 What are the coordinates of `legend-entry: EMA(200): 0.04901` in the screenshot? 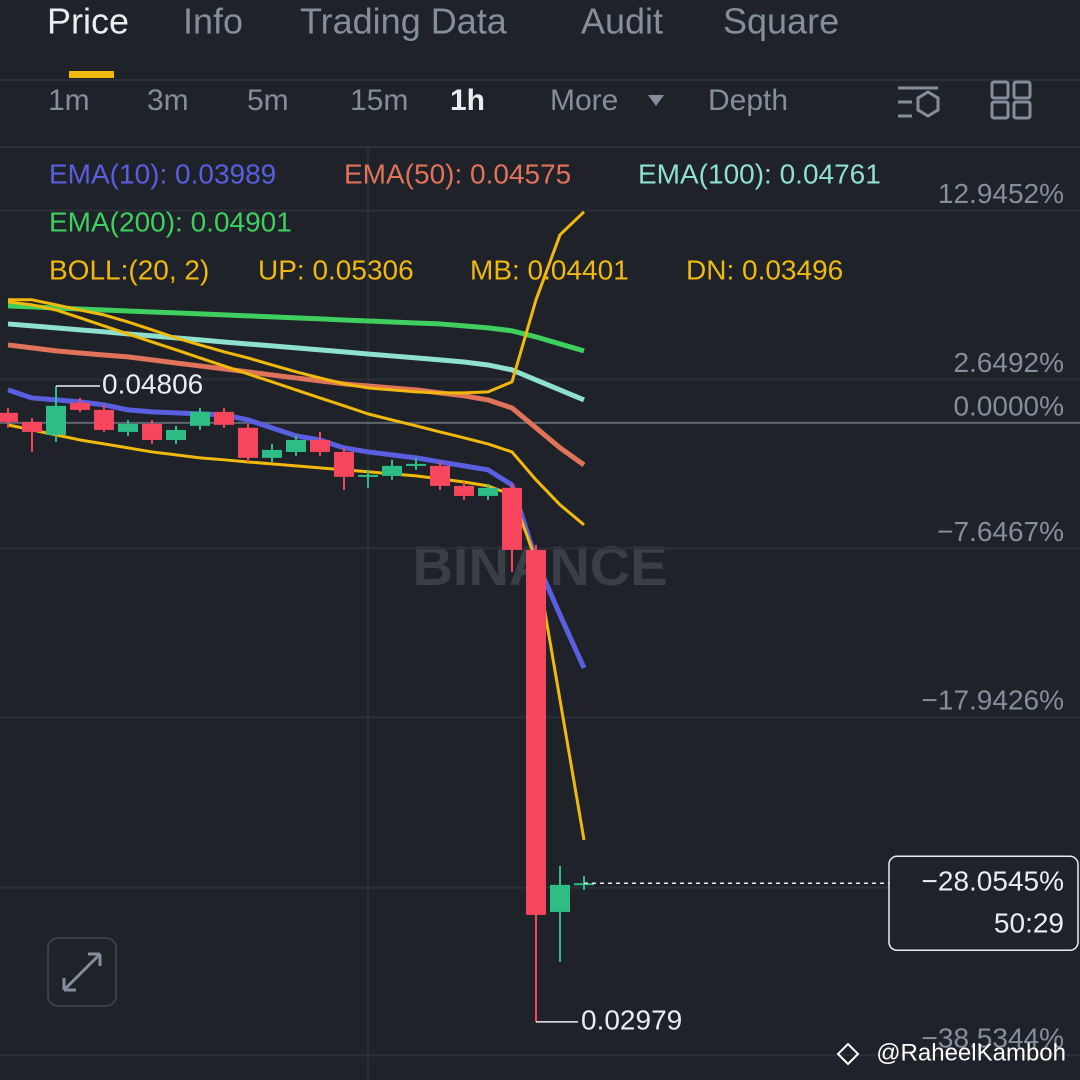 It's located at (170, 221).